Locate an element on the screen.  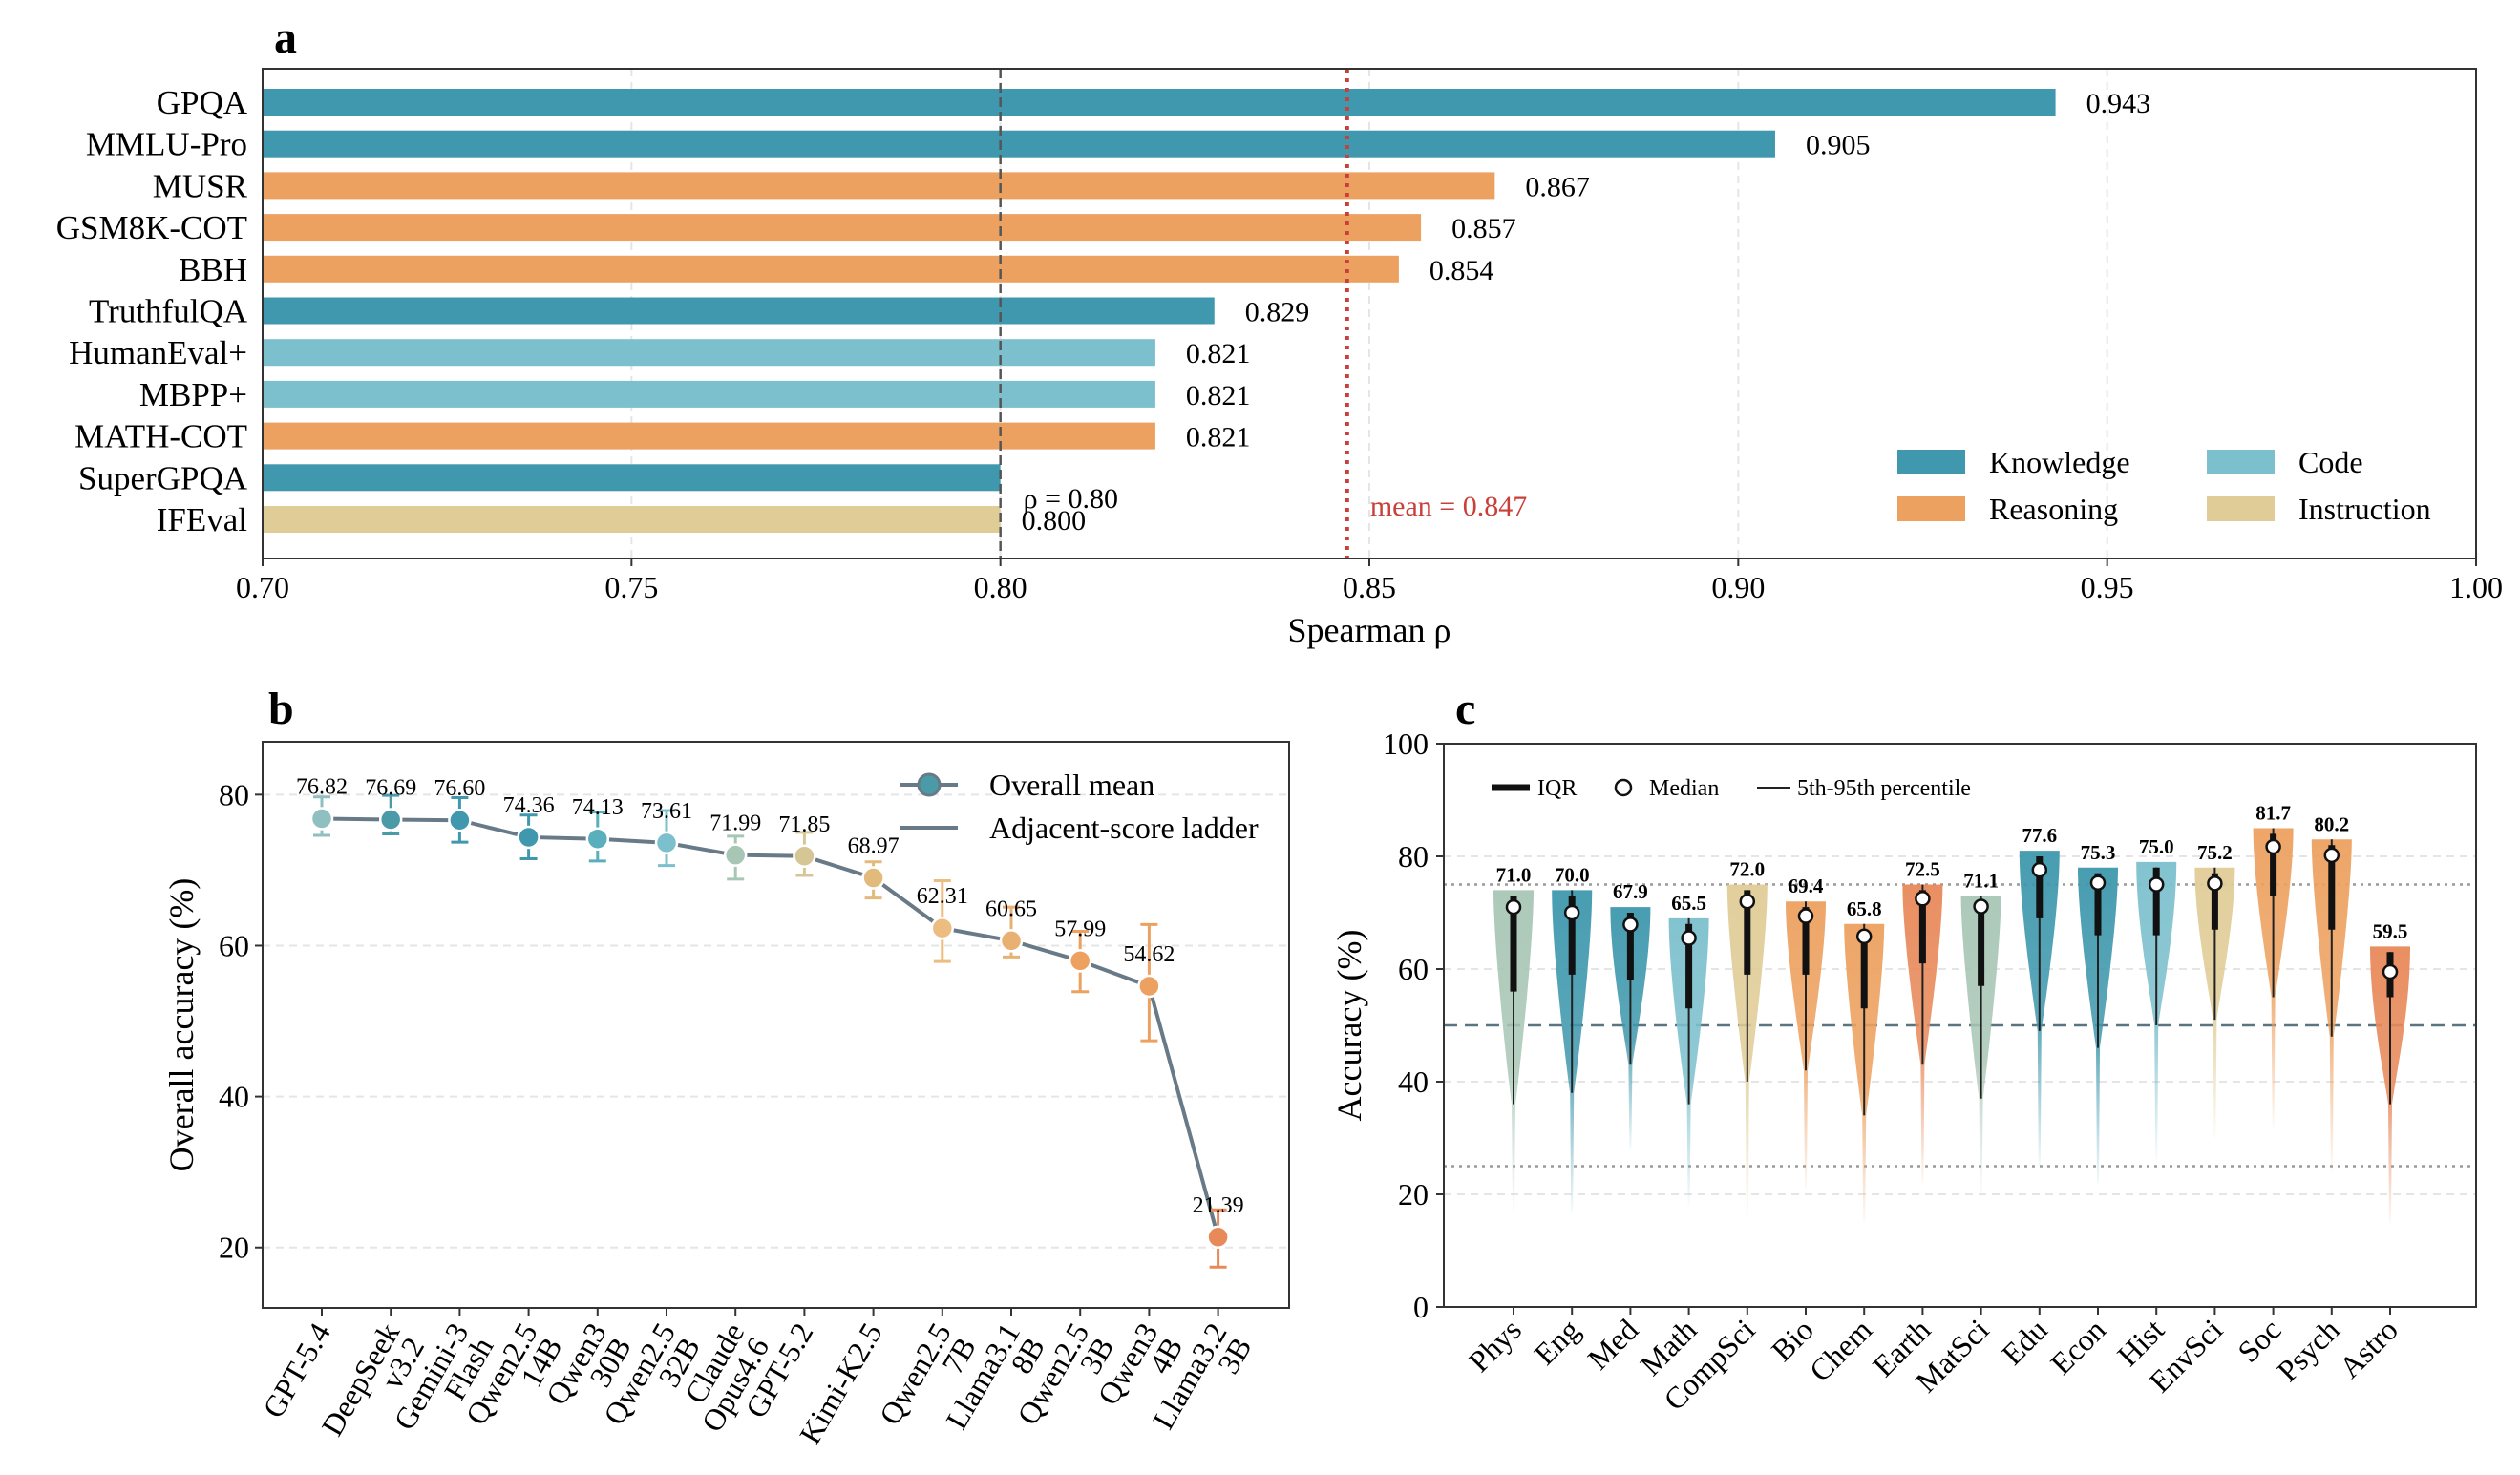
bar-supergpqa is located at coordinates (632, 478).